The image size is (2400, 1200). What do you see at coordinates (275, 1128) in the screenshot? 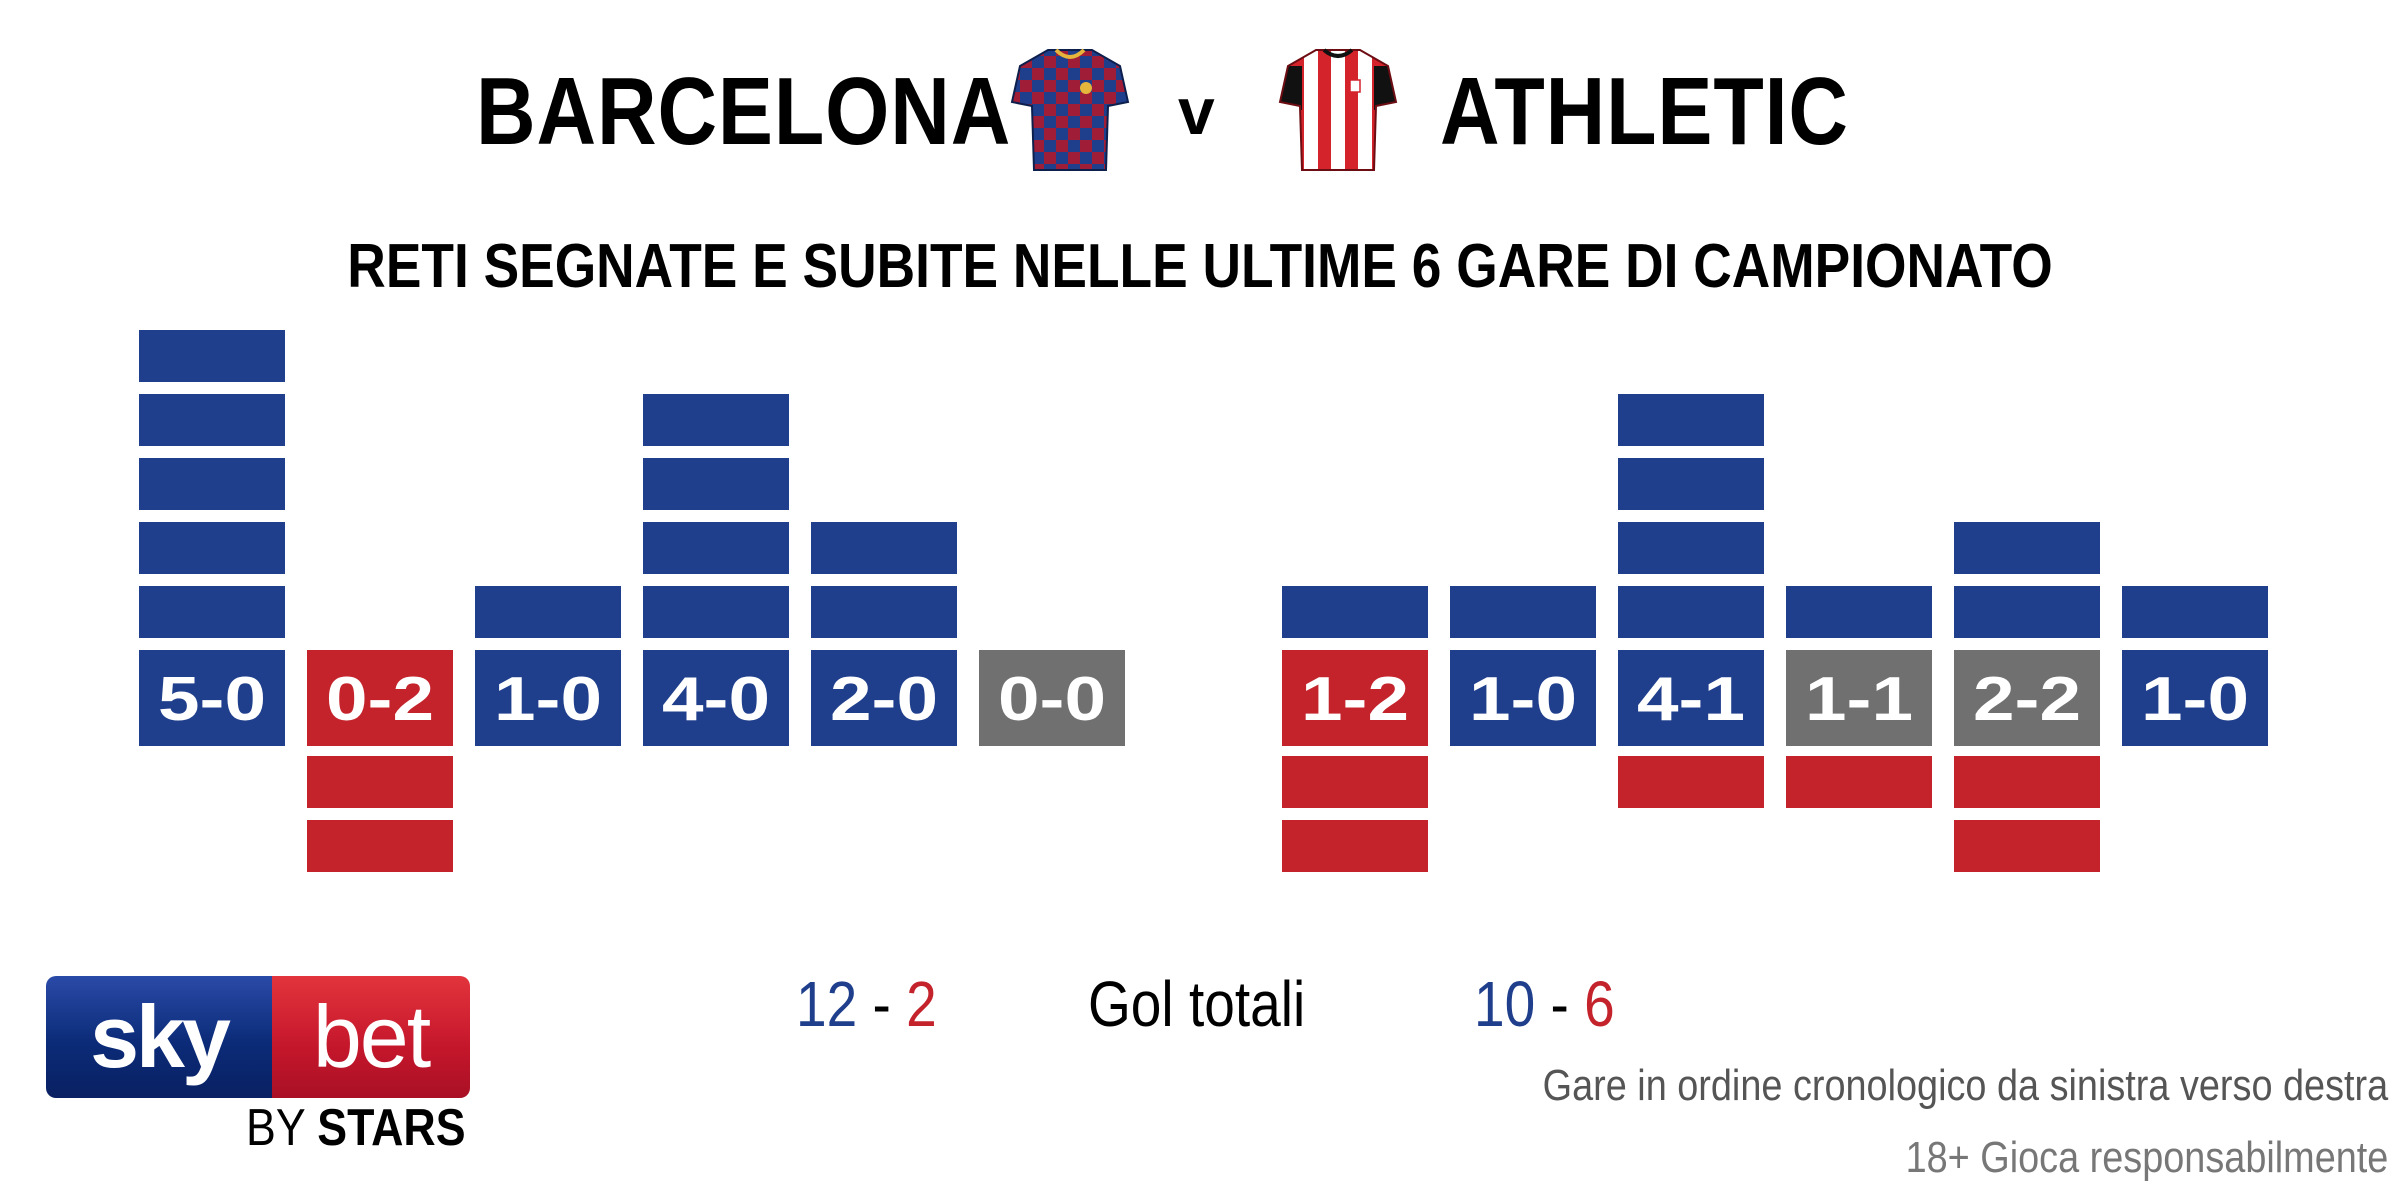
I see `by-label: BY` at bounding box center [275, 1128].